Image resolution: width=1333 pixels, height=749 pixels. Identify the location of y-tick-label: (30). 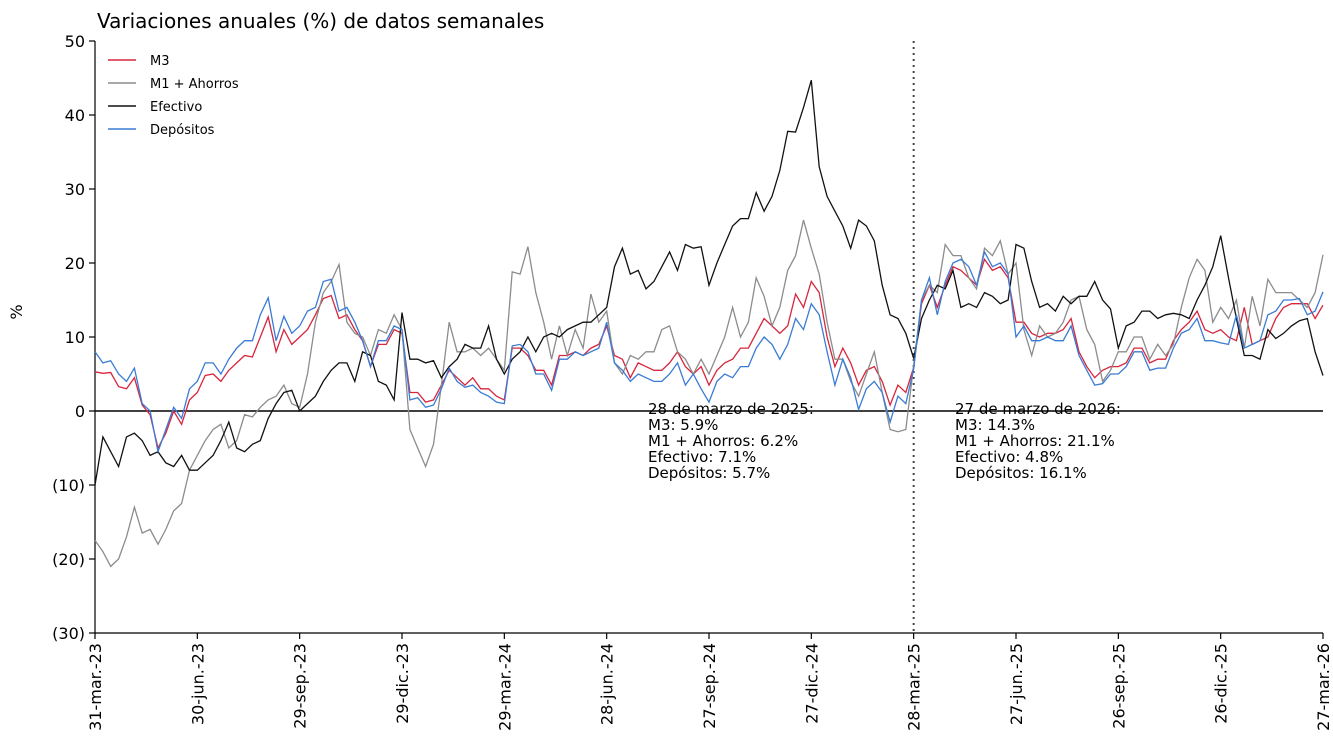
(68, 633).